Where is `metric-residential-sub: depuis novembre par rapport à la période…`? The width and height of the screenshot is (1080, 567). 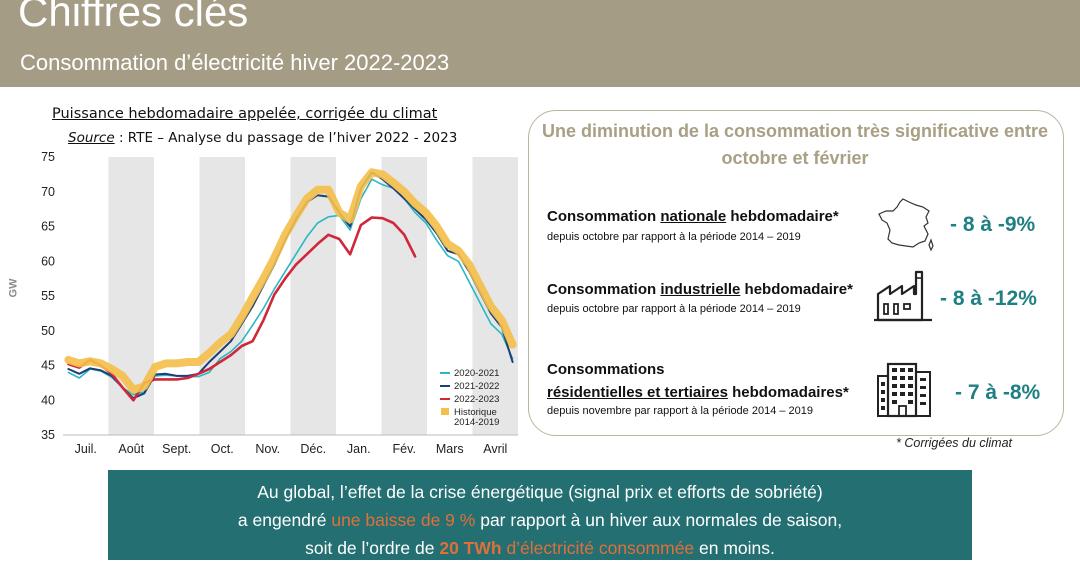
metric-residential-sub: depuis novembre par rapport à la période… is located at coordinates (680, 411).